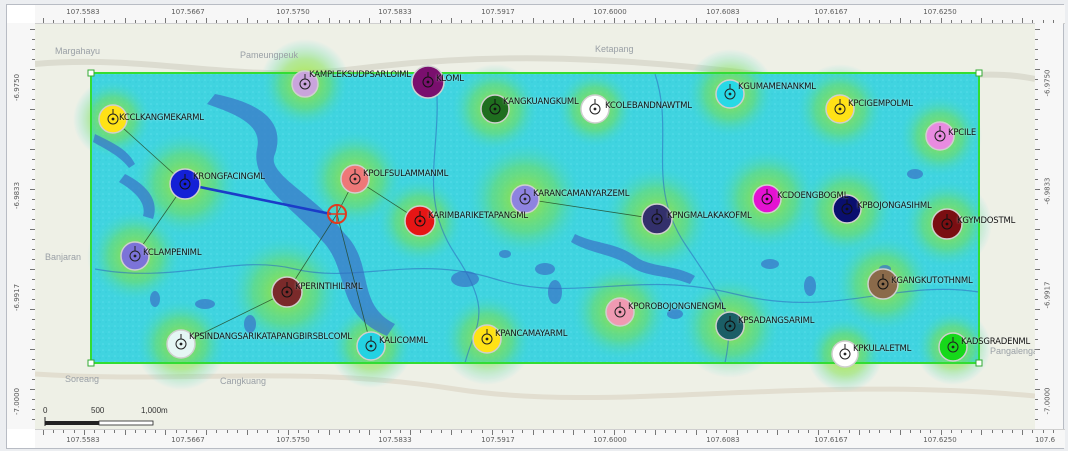  What do you see at coordinates (813, 196) in the screenshot?
I see `station-label: KCDOENGBOGML` at bounding box center [813, 196].